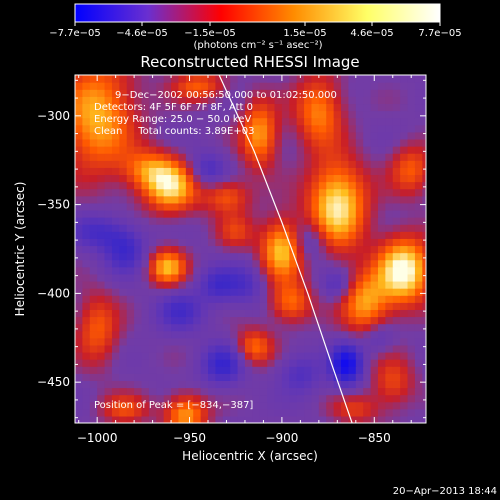 The image size is (500, 500). What do you see at coordinates (173, 107) in the screenshot?
I see `annotation-detectors: Detectors: 4F 5F 6F 7F 8F, Att 0` at bounding box center [173, 107].